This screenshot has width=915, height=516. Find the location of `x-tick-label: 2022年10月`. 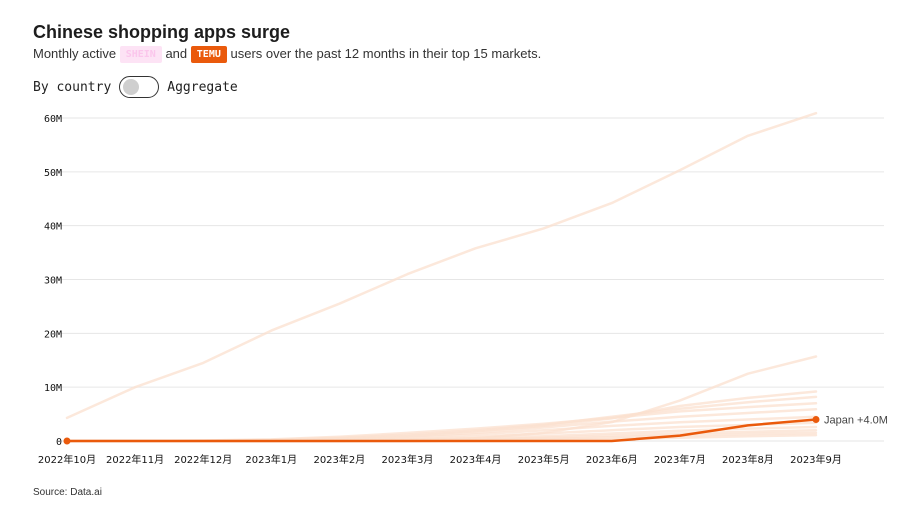

x-tick-label: 2022年10月 is located at coordinates (67, 459).